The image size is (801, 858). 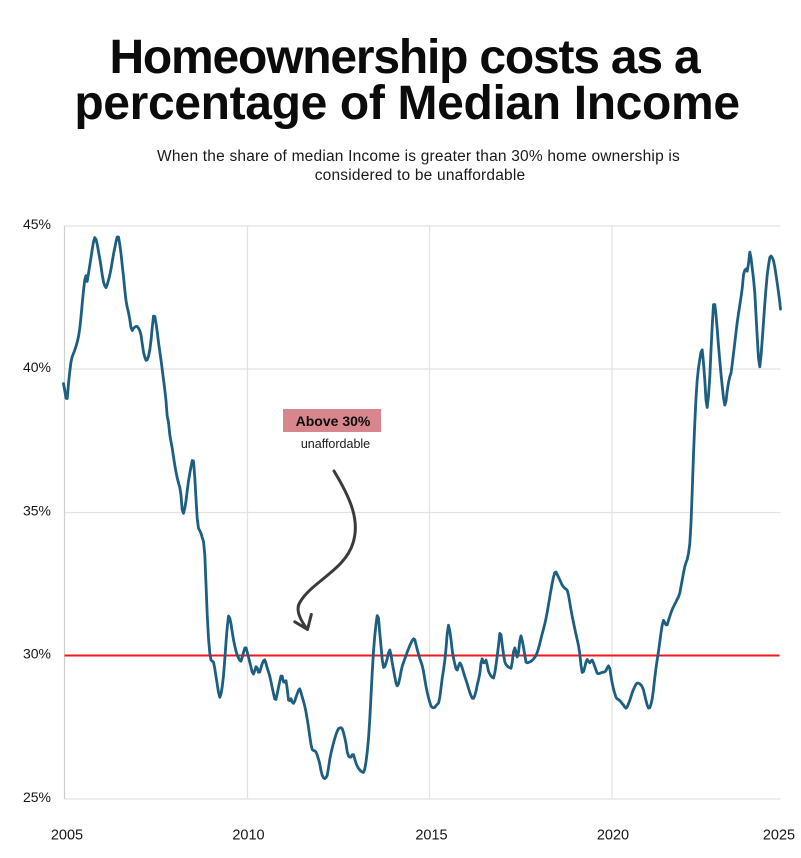 I want to click on svg-text: Homeownership costs as a, so click(x=405, y=57).